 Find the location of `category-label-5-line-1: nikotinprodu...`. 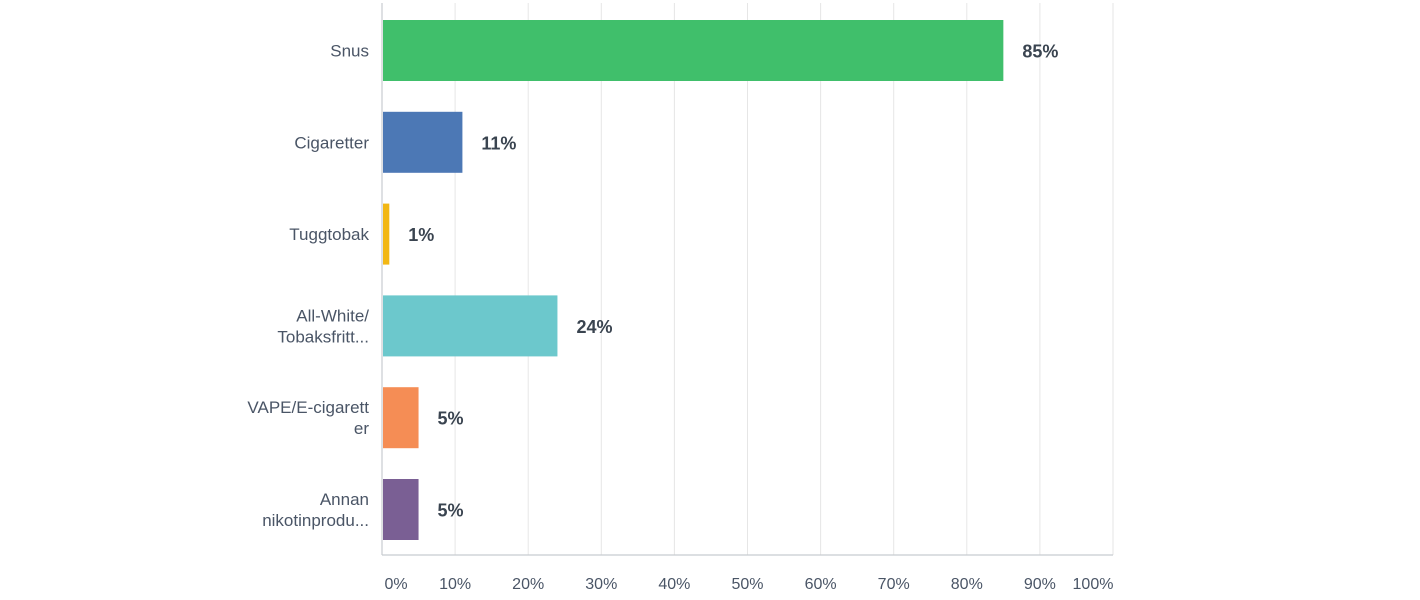

category-label-5-line-1: nikotinprodu... is located at coordinates (315, 520).